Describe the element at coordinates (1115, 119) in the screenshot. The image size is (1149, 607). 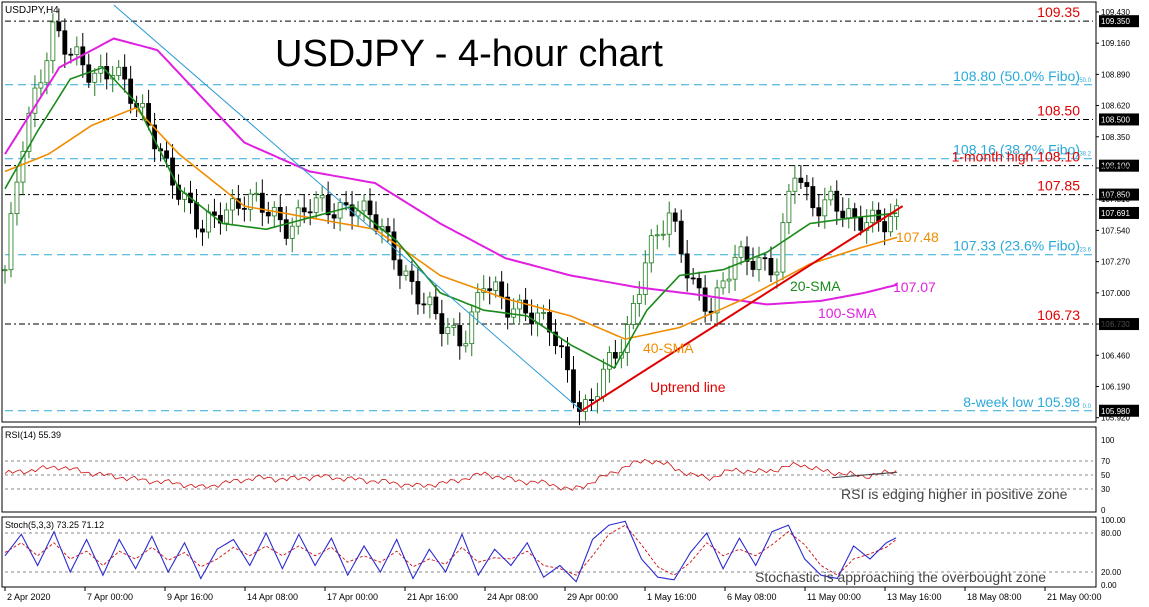
I see `level-axis-label: 108.500` at that location.